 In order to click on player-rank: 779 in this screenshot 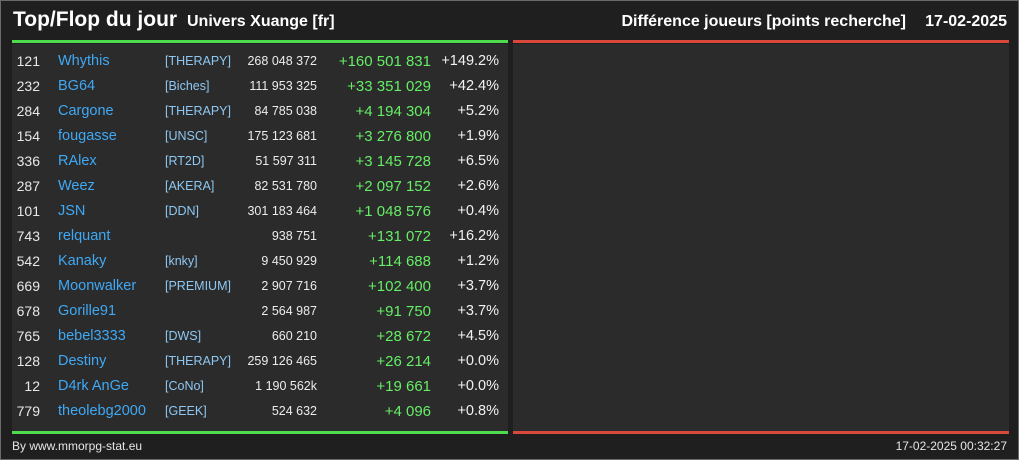, I will do `click(28, 411)`.